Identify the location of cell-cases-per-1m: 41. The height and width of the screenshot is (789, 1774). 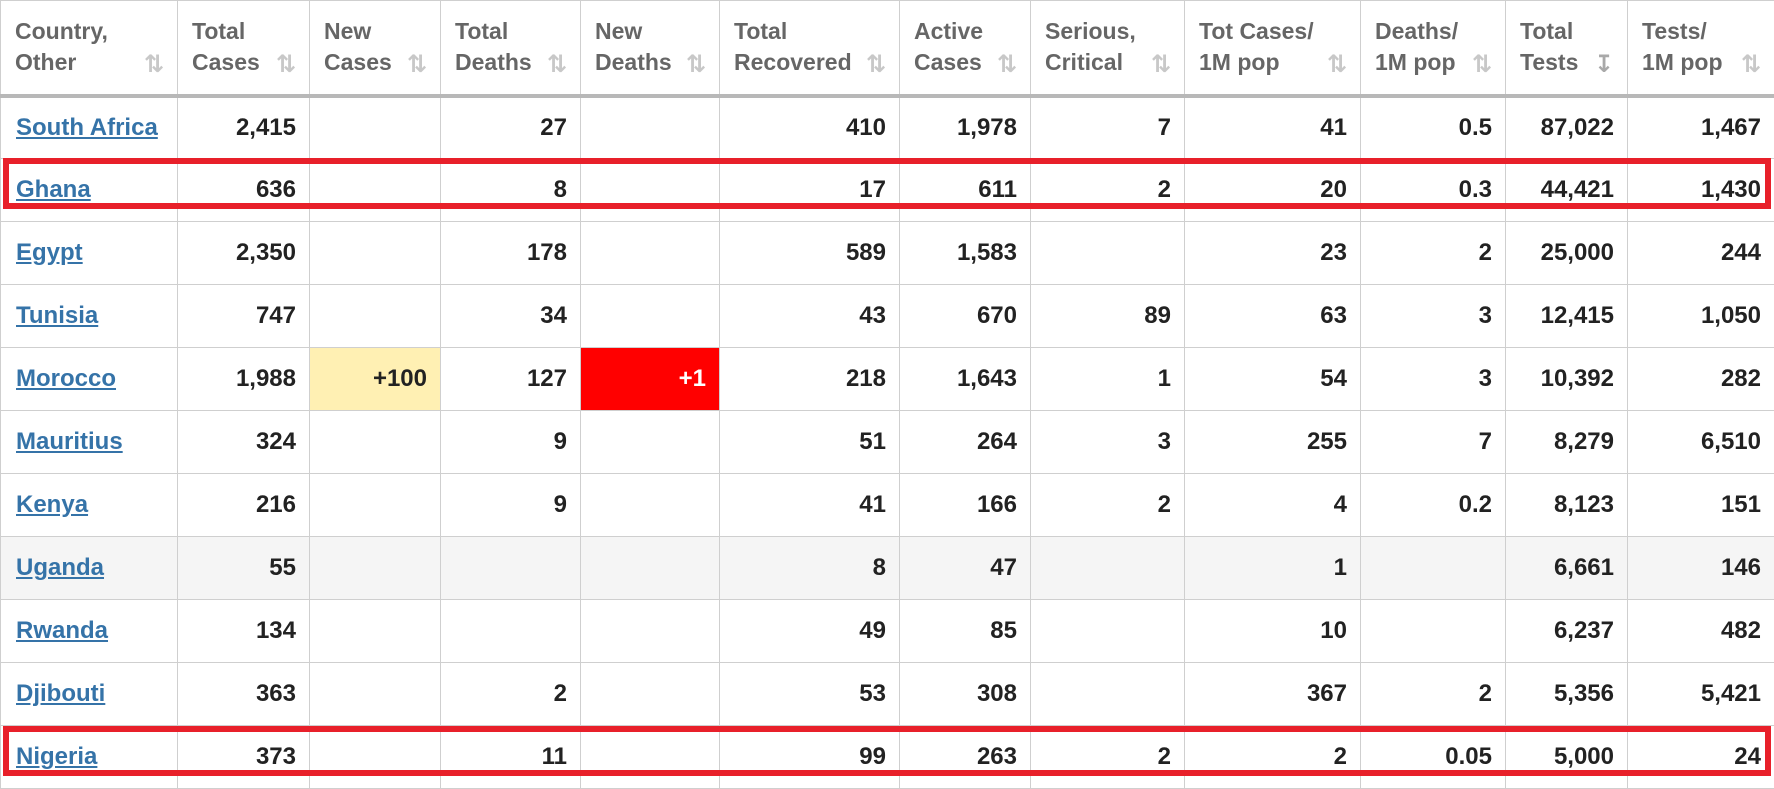
(1273, 127).